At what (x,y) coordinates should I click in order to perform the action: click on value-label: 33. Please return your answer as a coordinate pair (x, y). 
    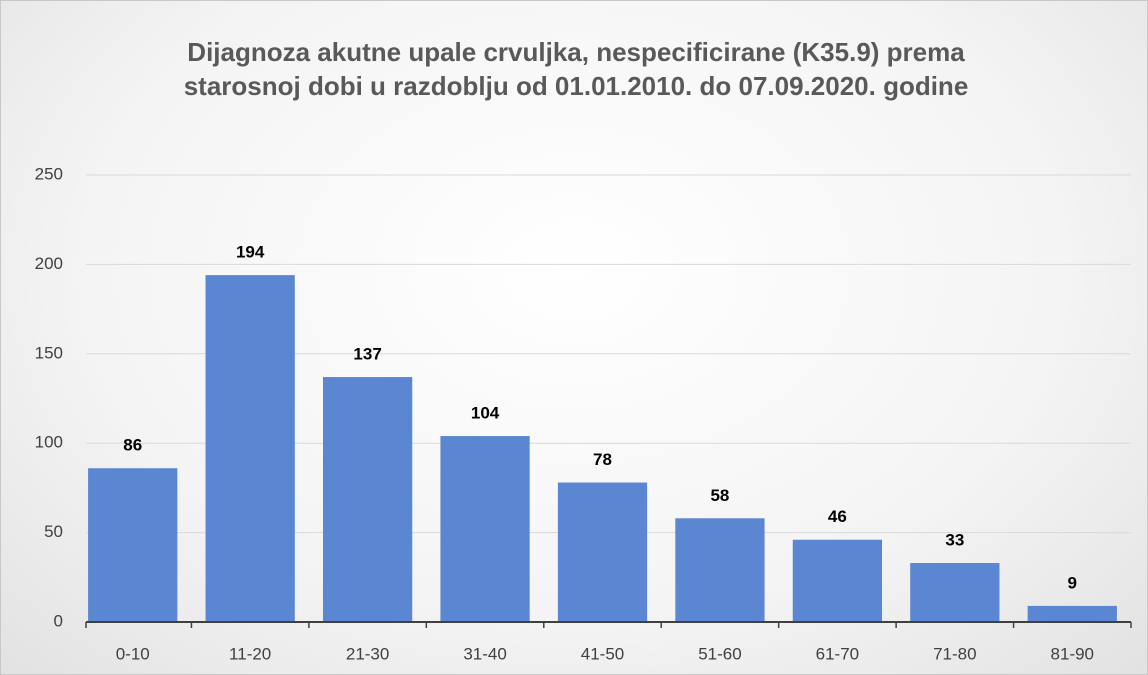
    Looking at the image, I should click on (954, 539).